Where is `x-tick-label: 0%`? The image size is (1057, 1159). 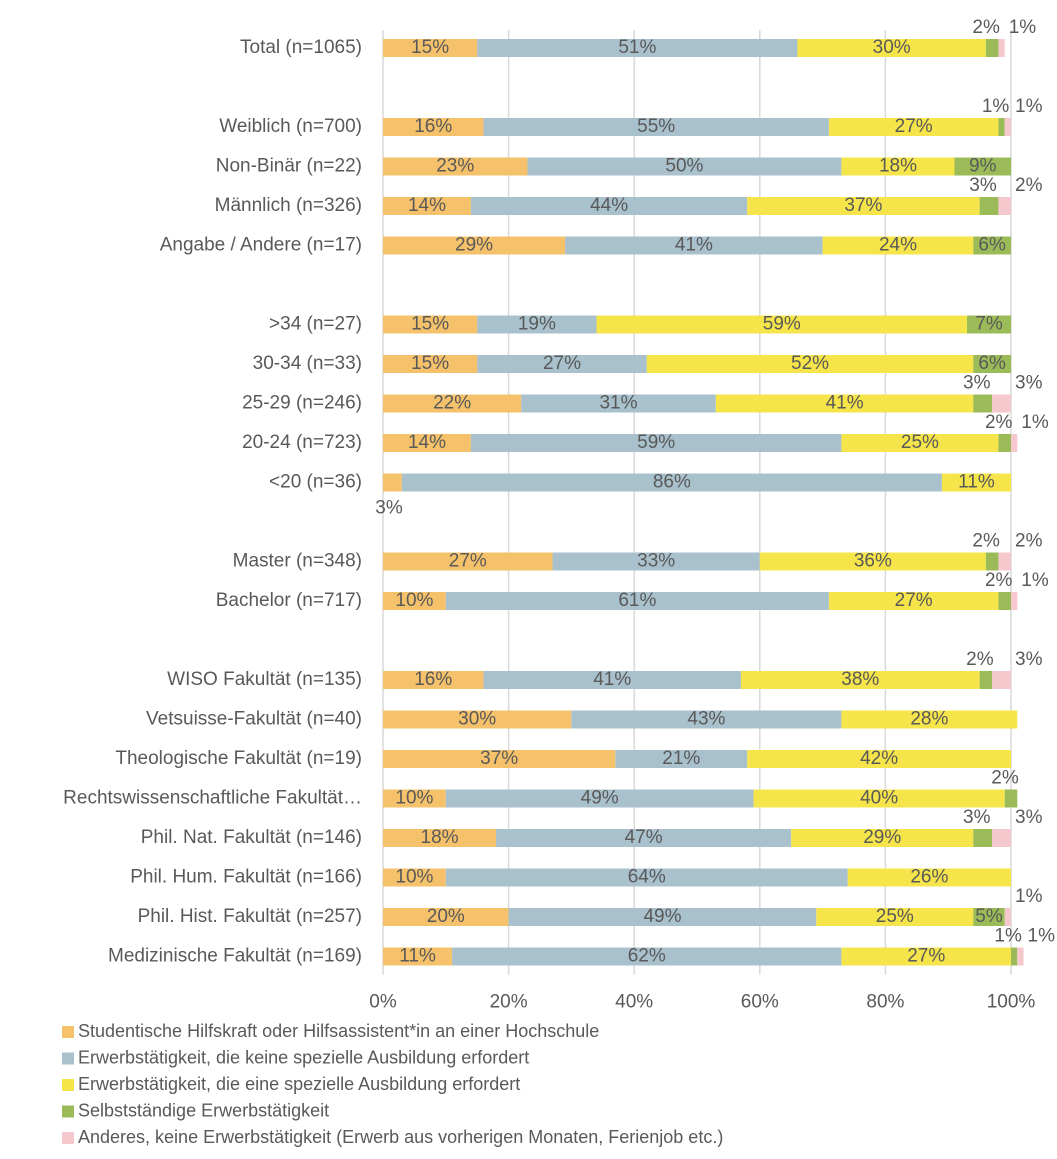
x-tick-label: 0% is located at coordinates (383, 1002).